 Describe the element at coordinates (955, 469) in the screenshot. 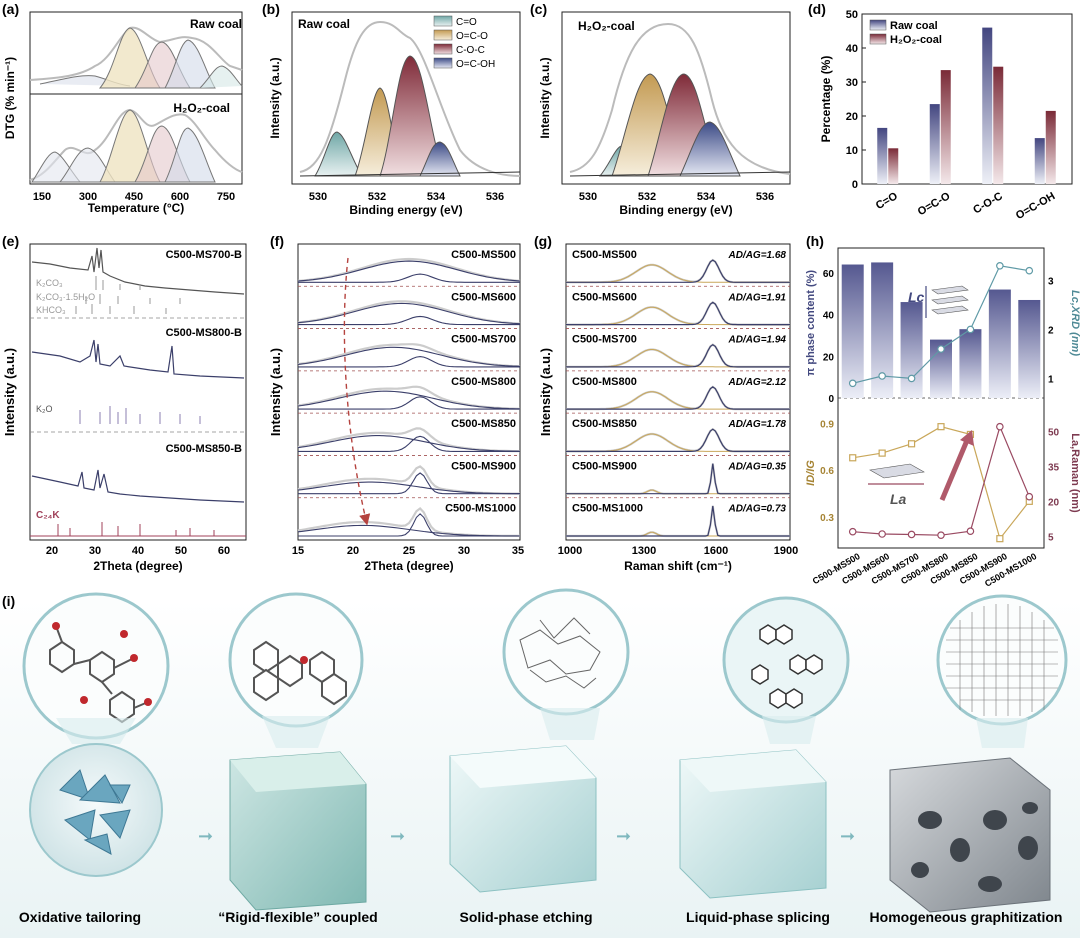

I see `trend-arrow-icon` at that location.